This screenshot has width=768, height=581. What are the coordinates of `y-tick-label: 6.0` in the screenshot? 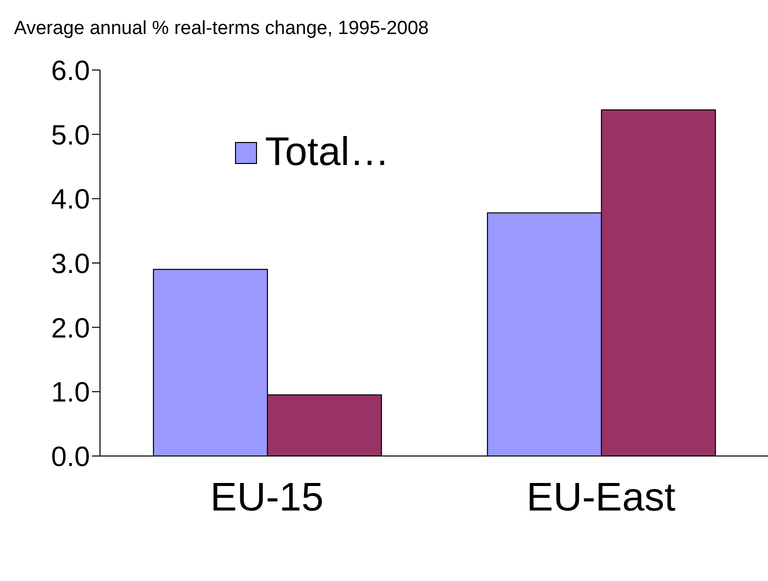 It's located at (70, 70).